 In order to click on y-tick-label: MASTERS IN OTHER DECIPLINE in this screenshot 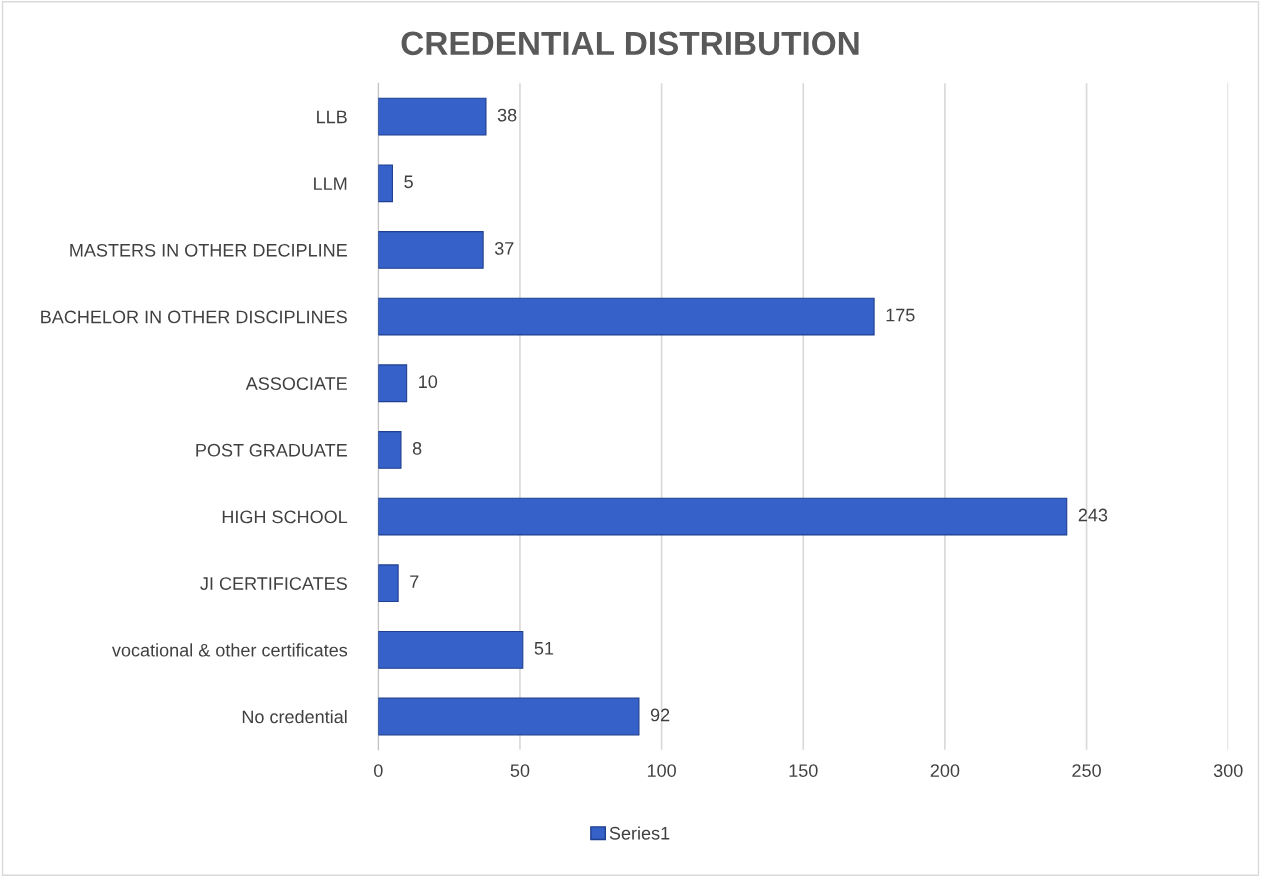, I will do `click(208, 250)`.